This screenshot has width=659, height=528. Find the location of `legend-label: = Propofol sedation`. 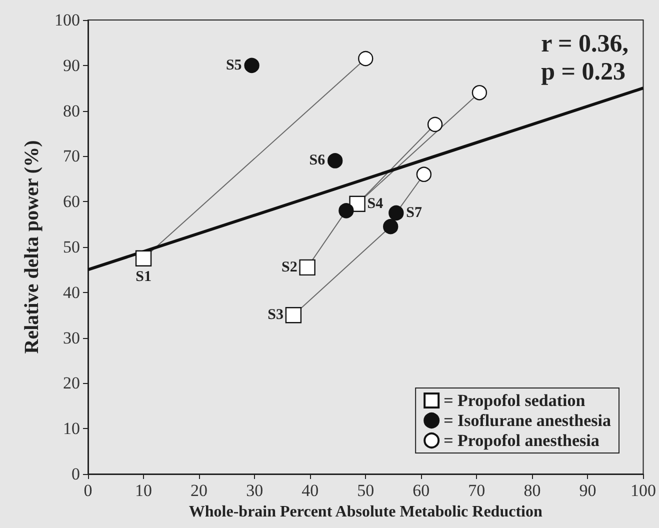

legend-label: = Propofol sedation is located at coordinates (515, 400).